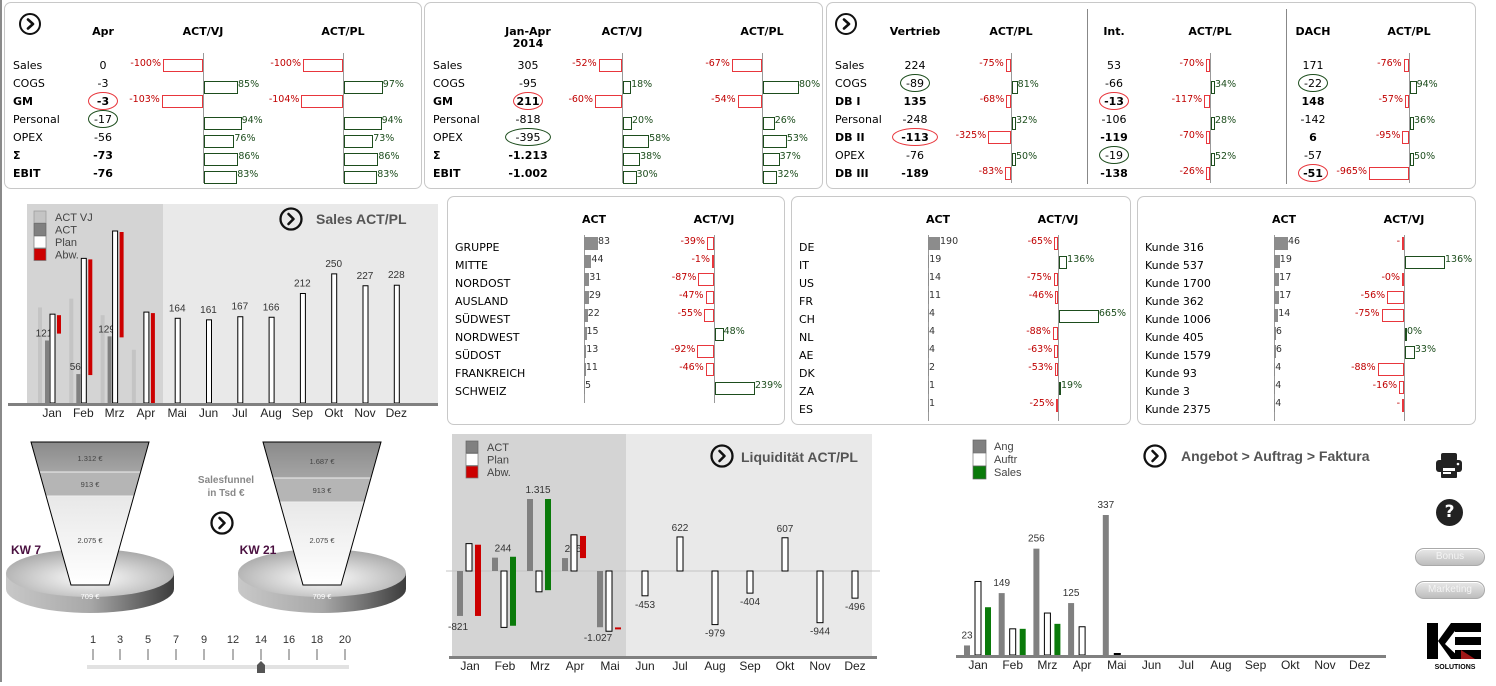  I want to click on list-item-label: ZA, so click(807, 391).